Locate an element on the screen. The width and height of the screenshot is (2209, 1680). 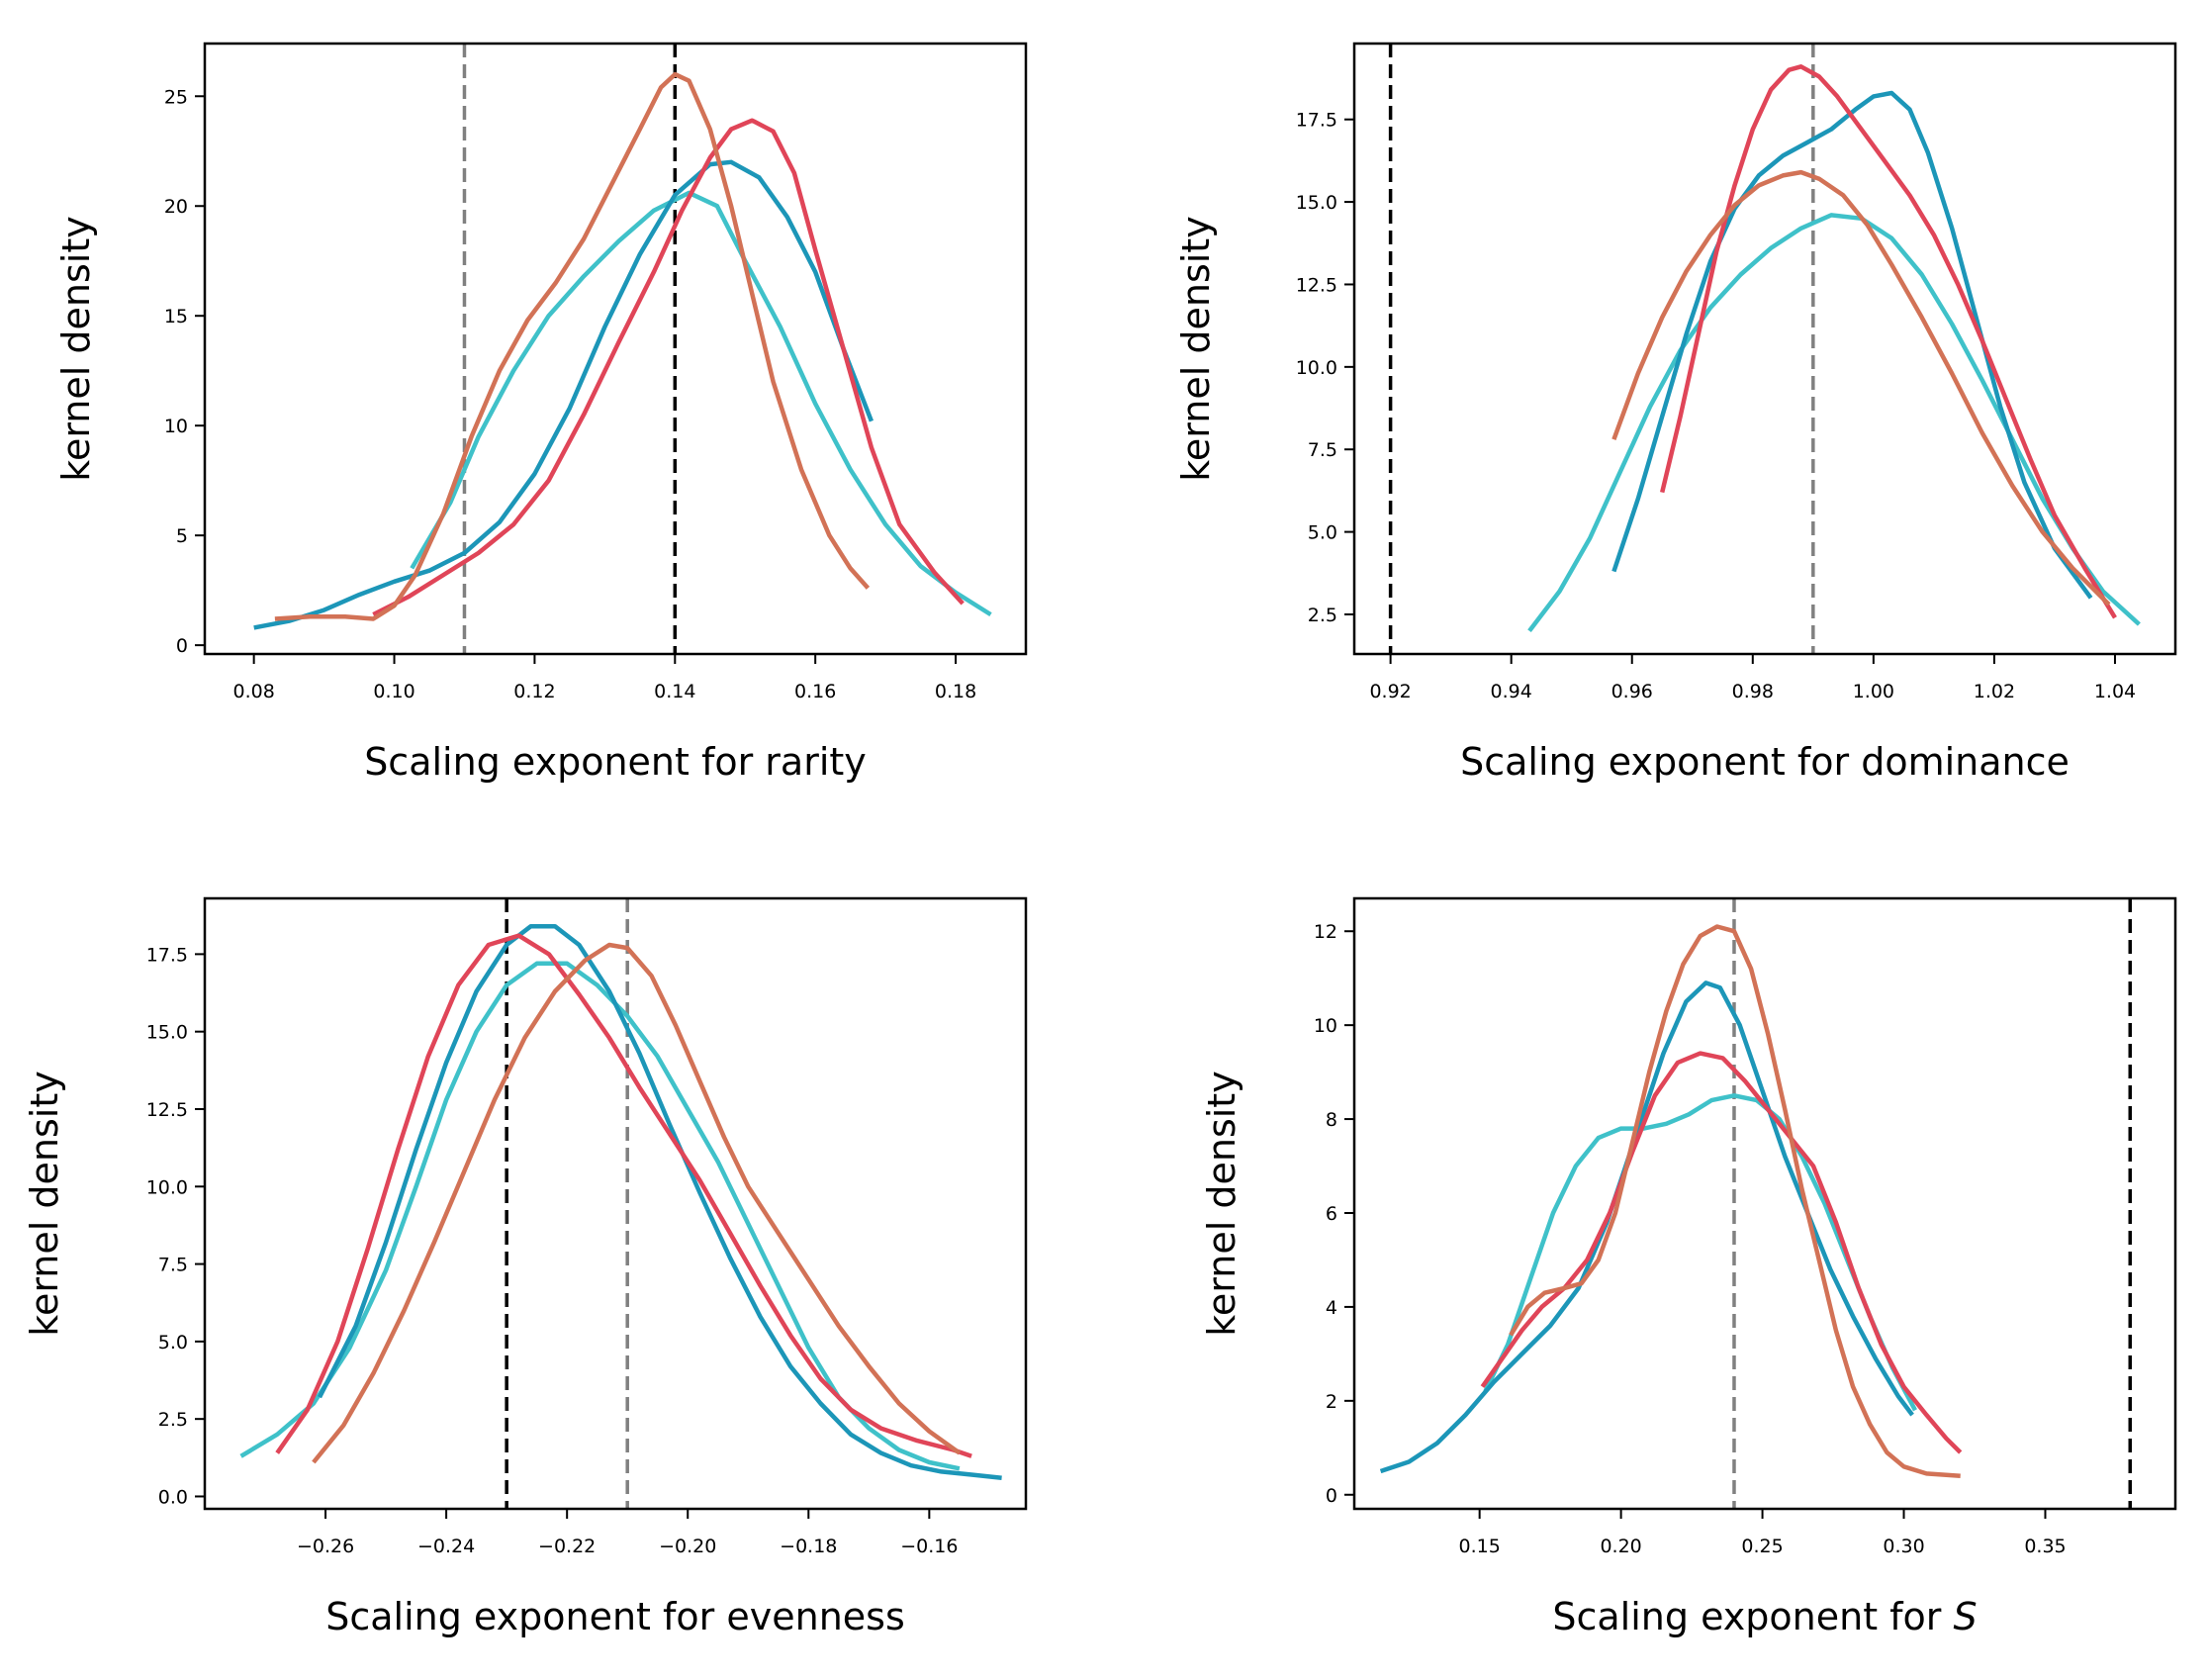
x-axis-label: Scaling exponent for evenness is located at coordinates (615, 1616).